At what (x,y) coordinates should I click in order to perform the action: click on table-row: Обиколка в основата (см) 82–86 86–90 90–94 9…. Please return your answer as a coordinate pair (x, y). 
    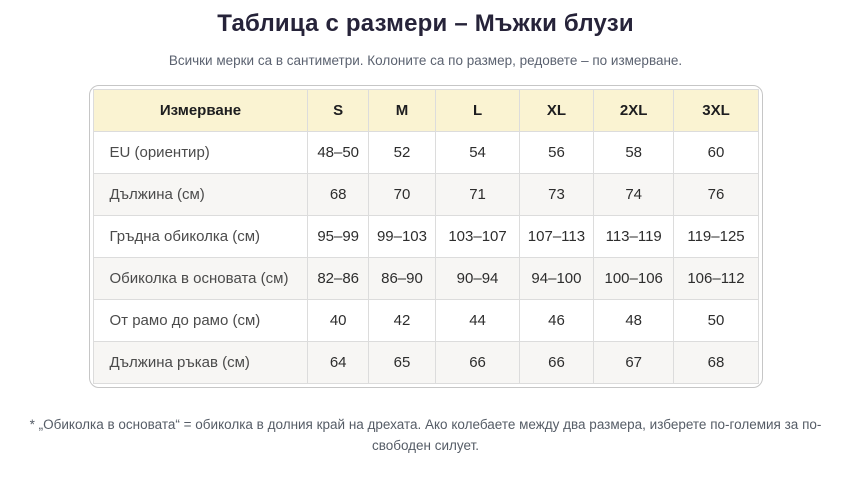
    Looking at the image, I should click on (425, 278).